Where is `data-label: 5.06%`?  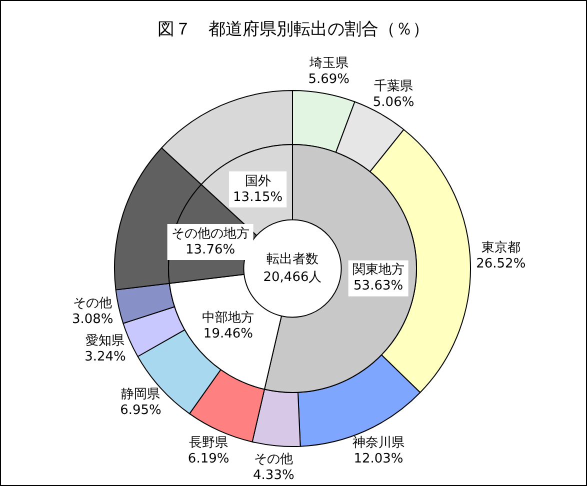
data-label: 5.06% is located at coordinates (393, 102).